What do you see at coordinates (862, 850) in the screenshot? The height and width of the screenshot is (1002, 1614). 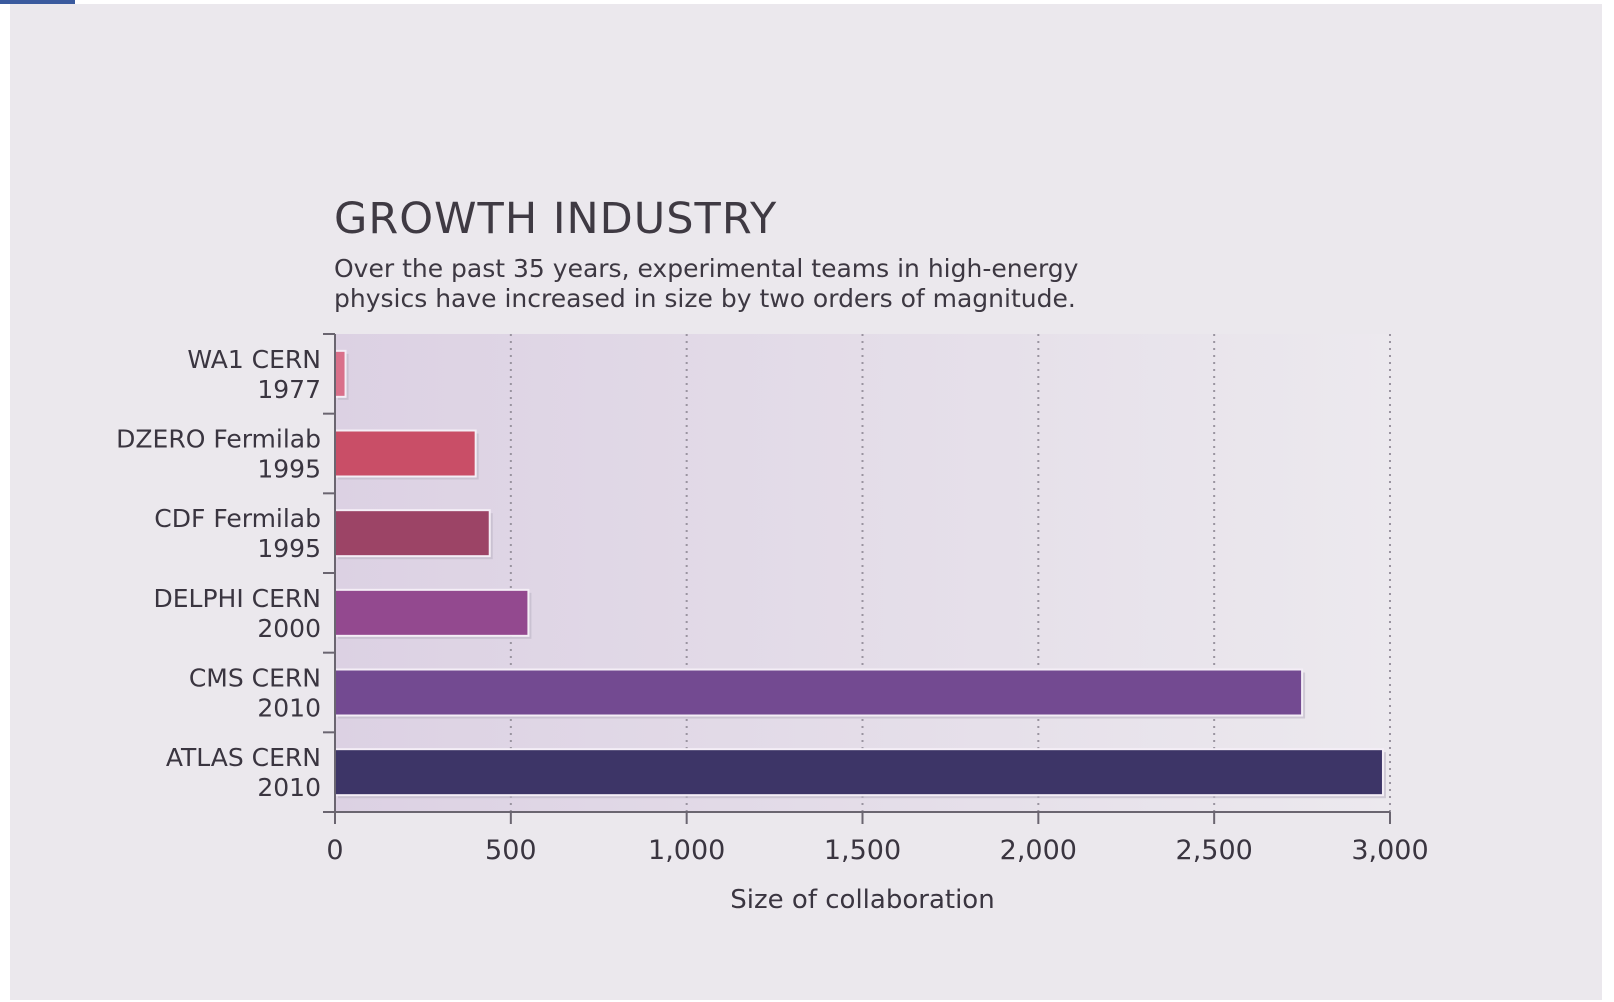 I see `x-tick-label: 1,500` at bounding box center [862, 850].